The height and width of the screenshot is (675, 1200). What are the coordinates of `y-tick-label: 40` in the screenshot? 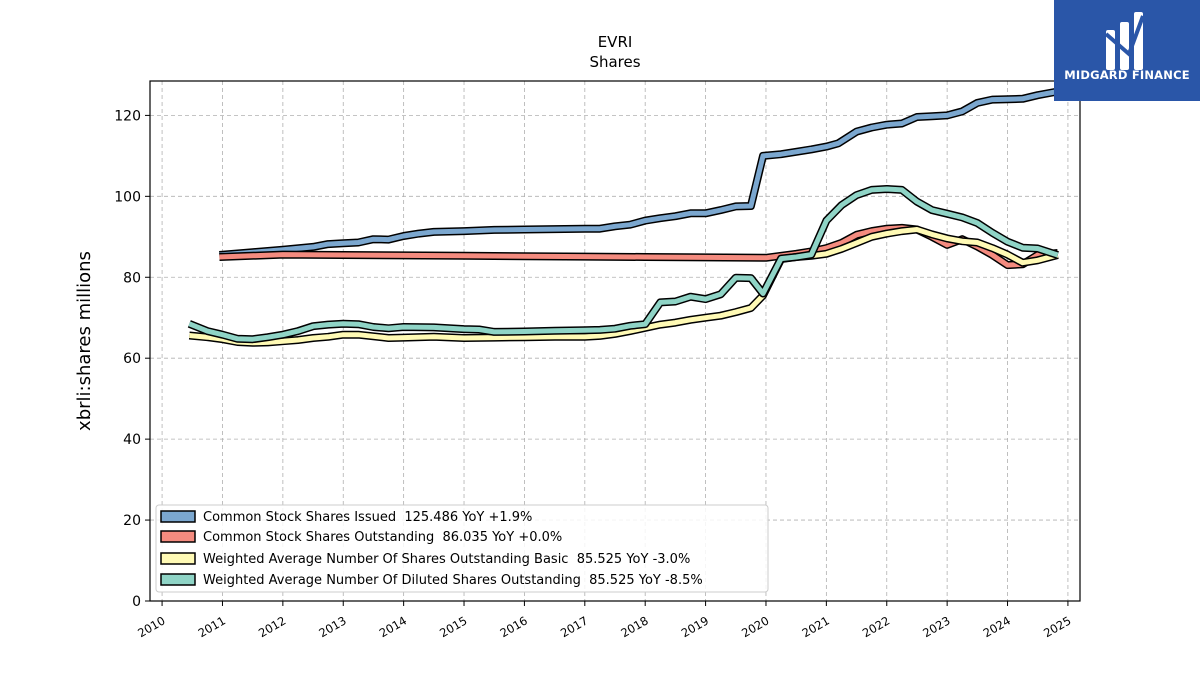 It's located at (132, 440).